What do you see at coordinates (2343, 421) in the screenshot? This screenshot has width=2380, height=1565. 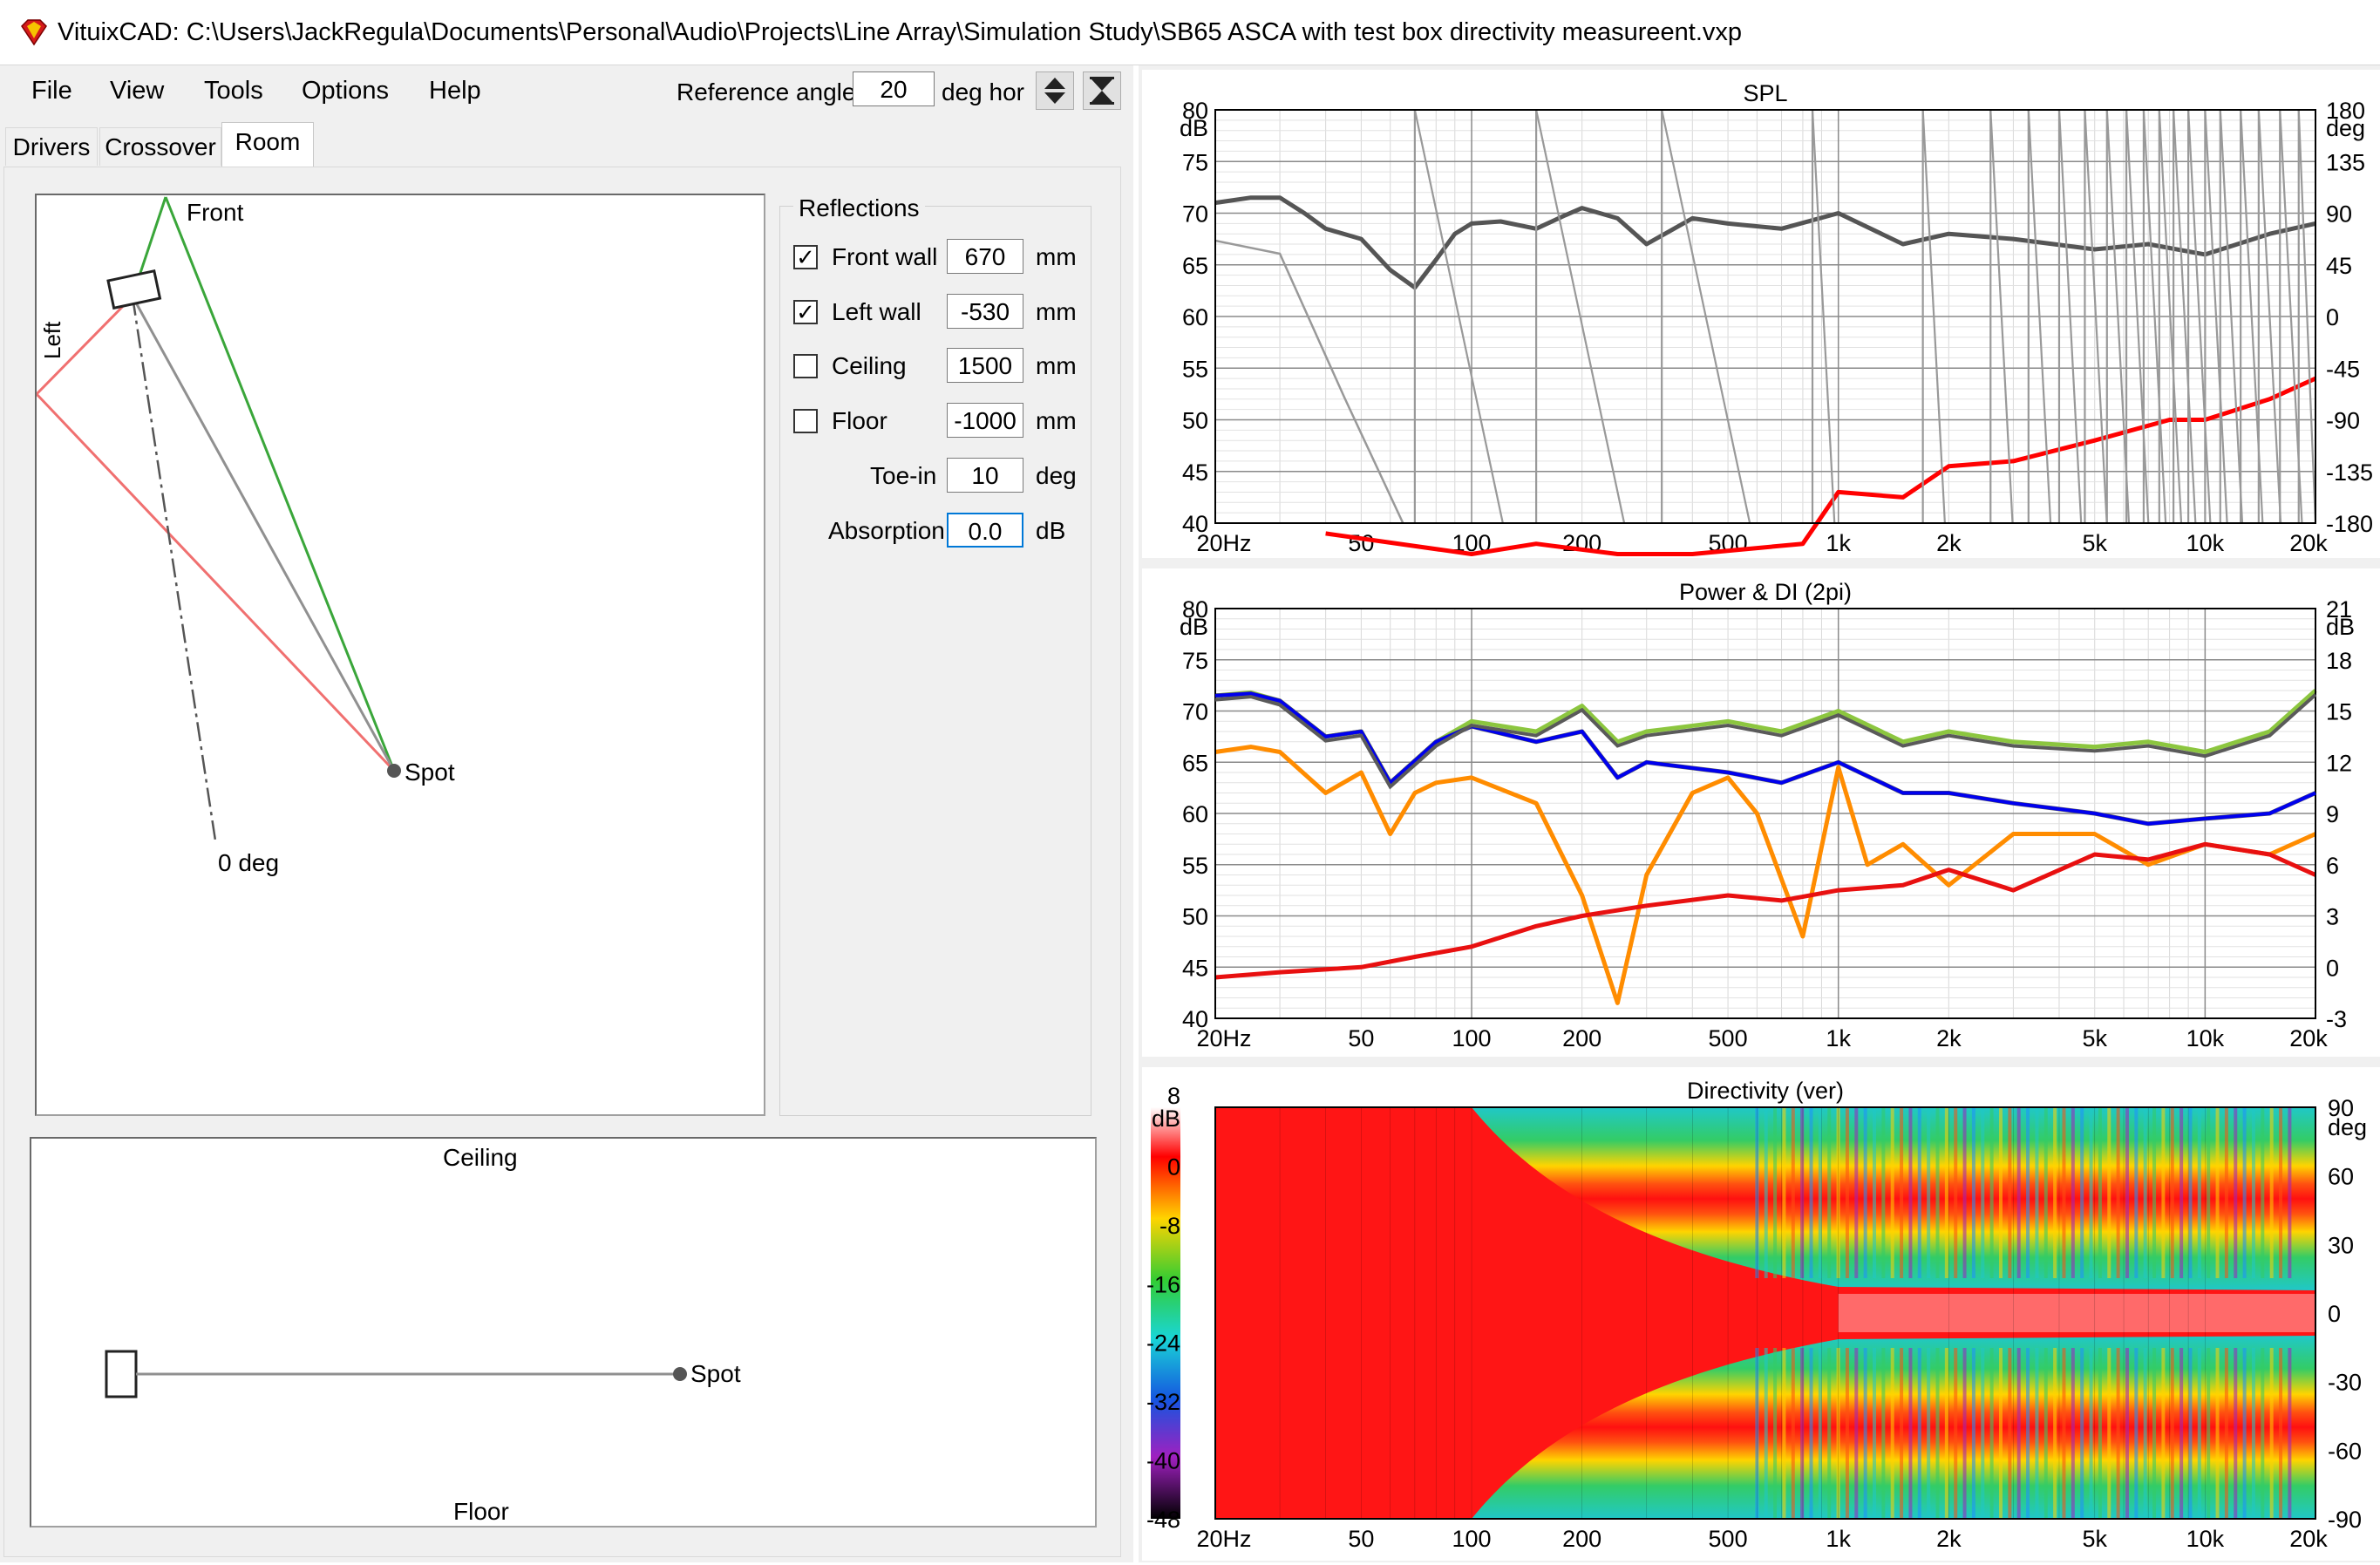 I see `y-right-tick-label: -90` at bounding box center [2343, 421].